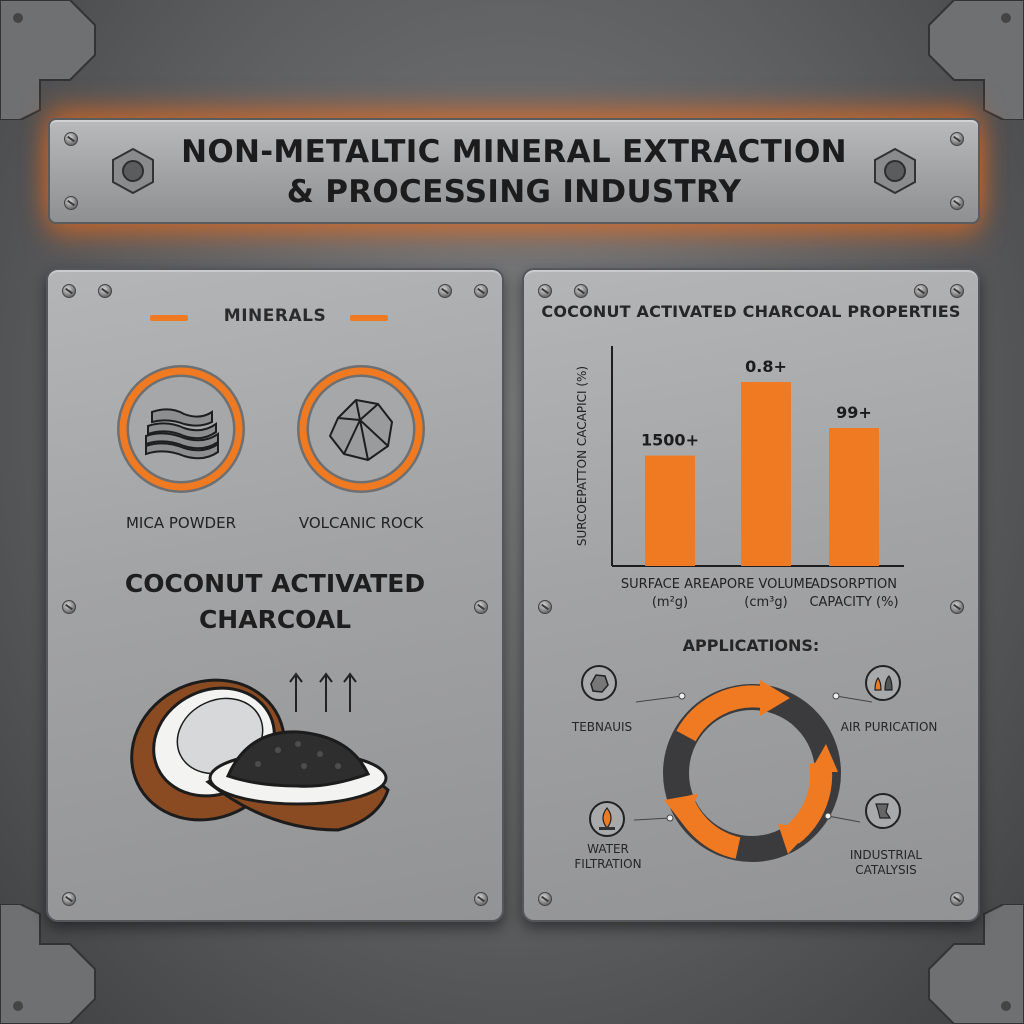 This screenshot has height=1024, width=1024. I want to click on applications-cycle-diagram, so click(752, 771).